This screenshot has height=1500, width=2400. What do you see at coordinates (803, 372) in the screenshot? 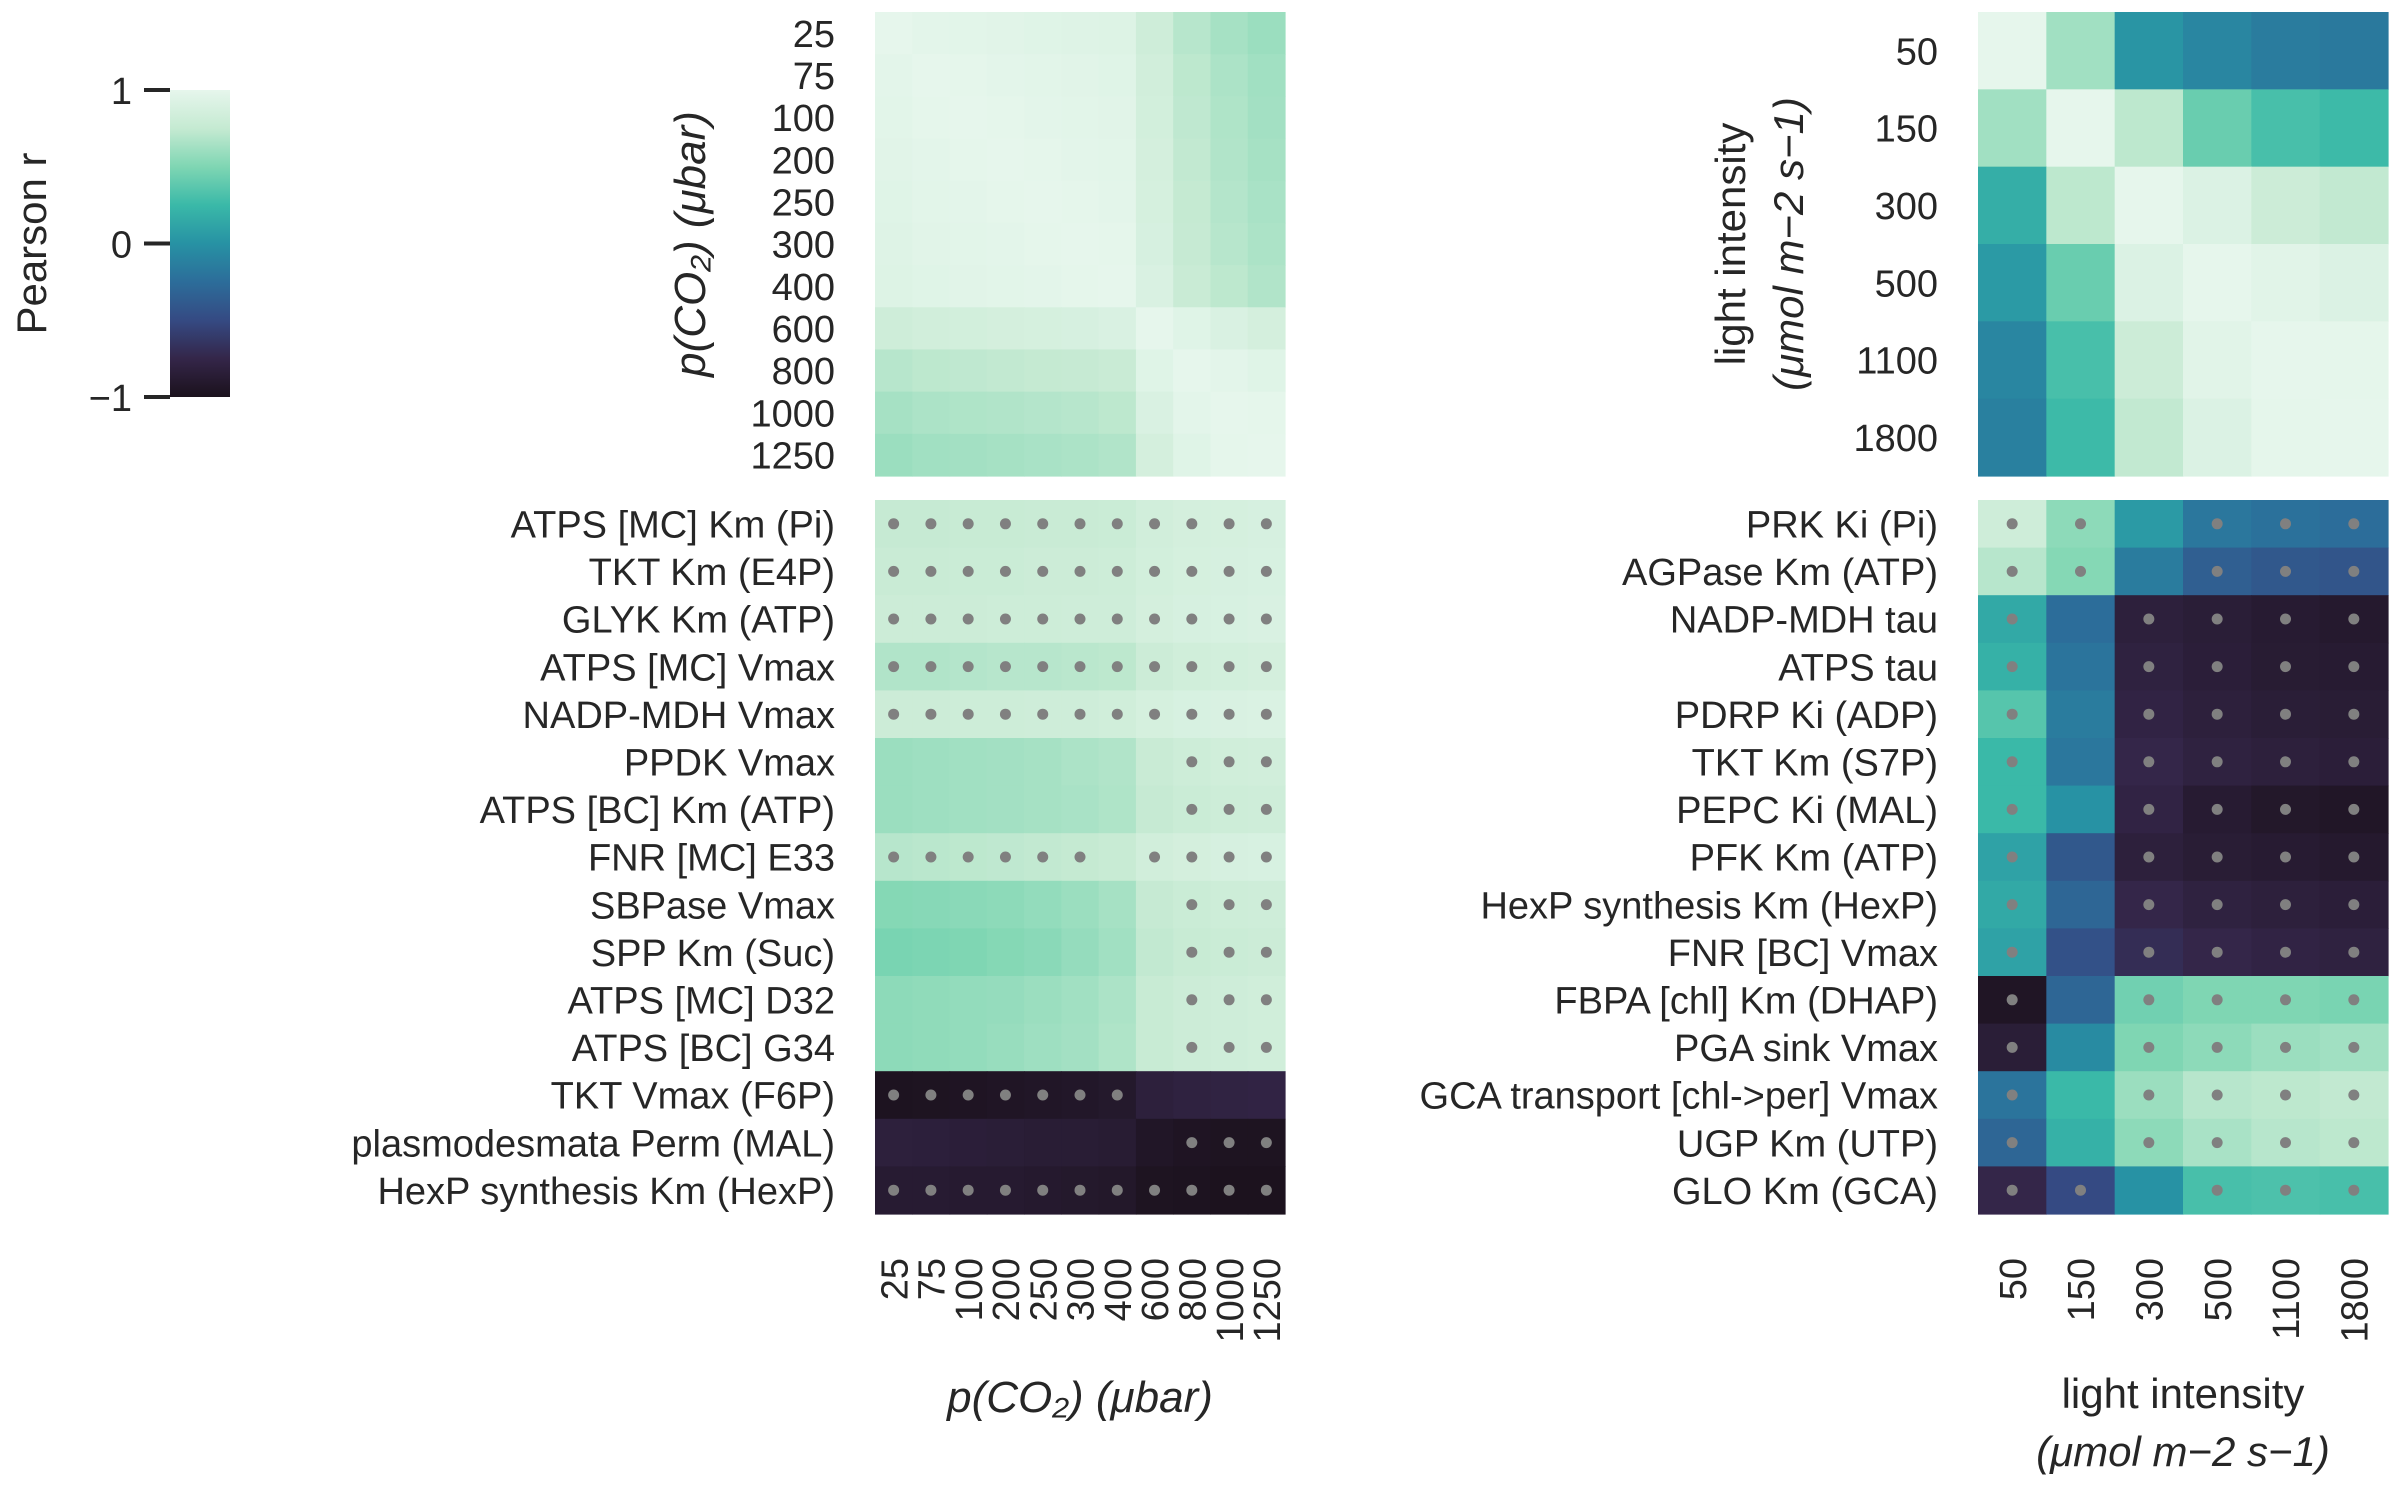
I see `y-tick-label: 800` at bounding box center [803, 372].